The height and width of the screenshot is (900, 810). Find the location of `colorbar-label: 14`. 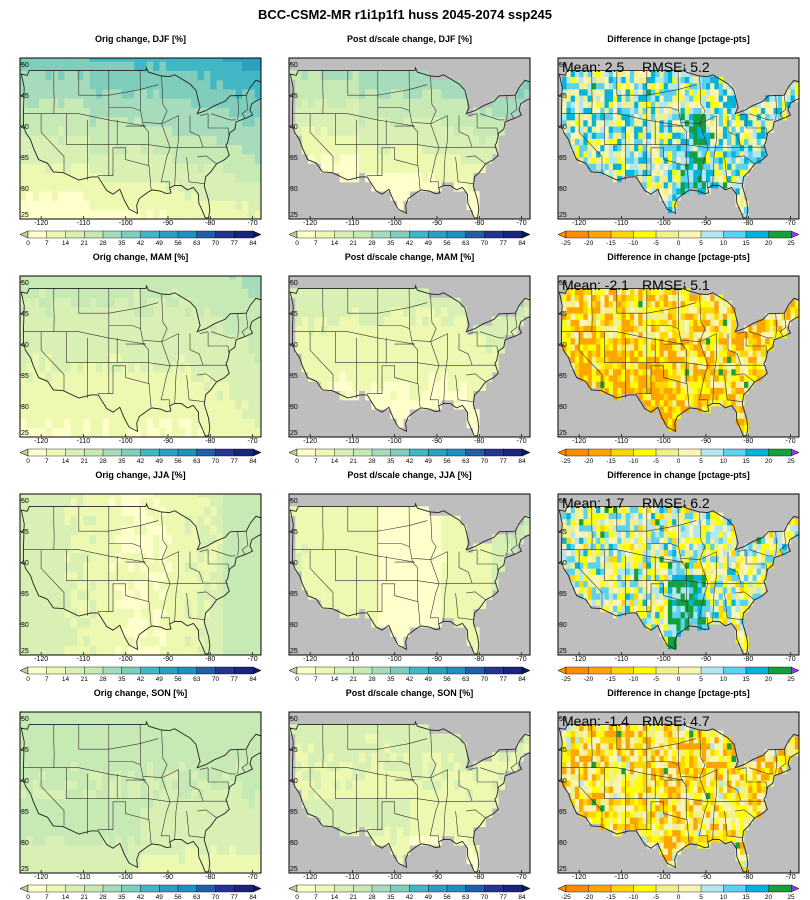

colorbar-label: 14 is located at coordinates (66, 897).